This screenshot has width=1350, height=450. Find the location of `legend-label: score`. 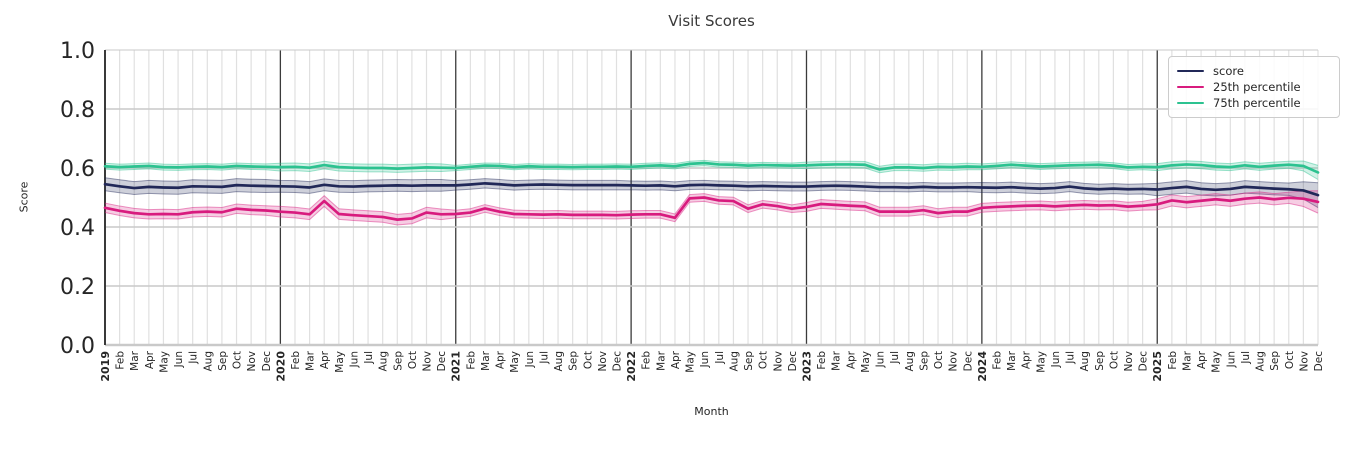

legend-label: score is located at coordinates (1228, 71).